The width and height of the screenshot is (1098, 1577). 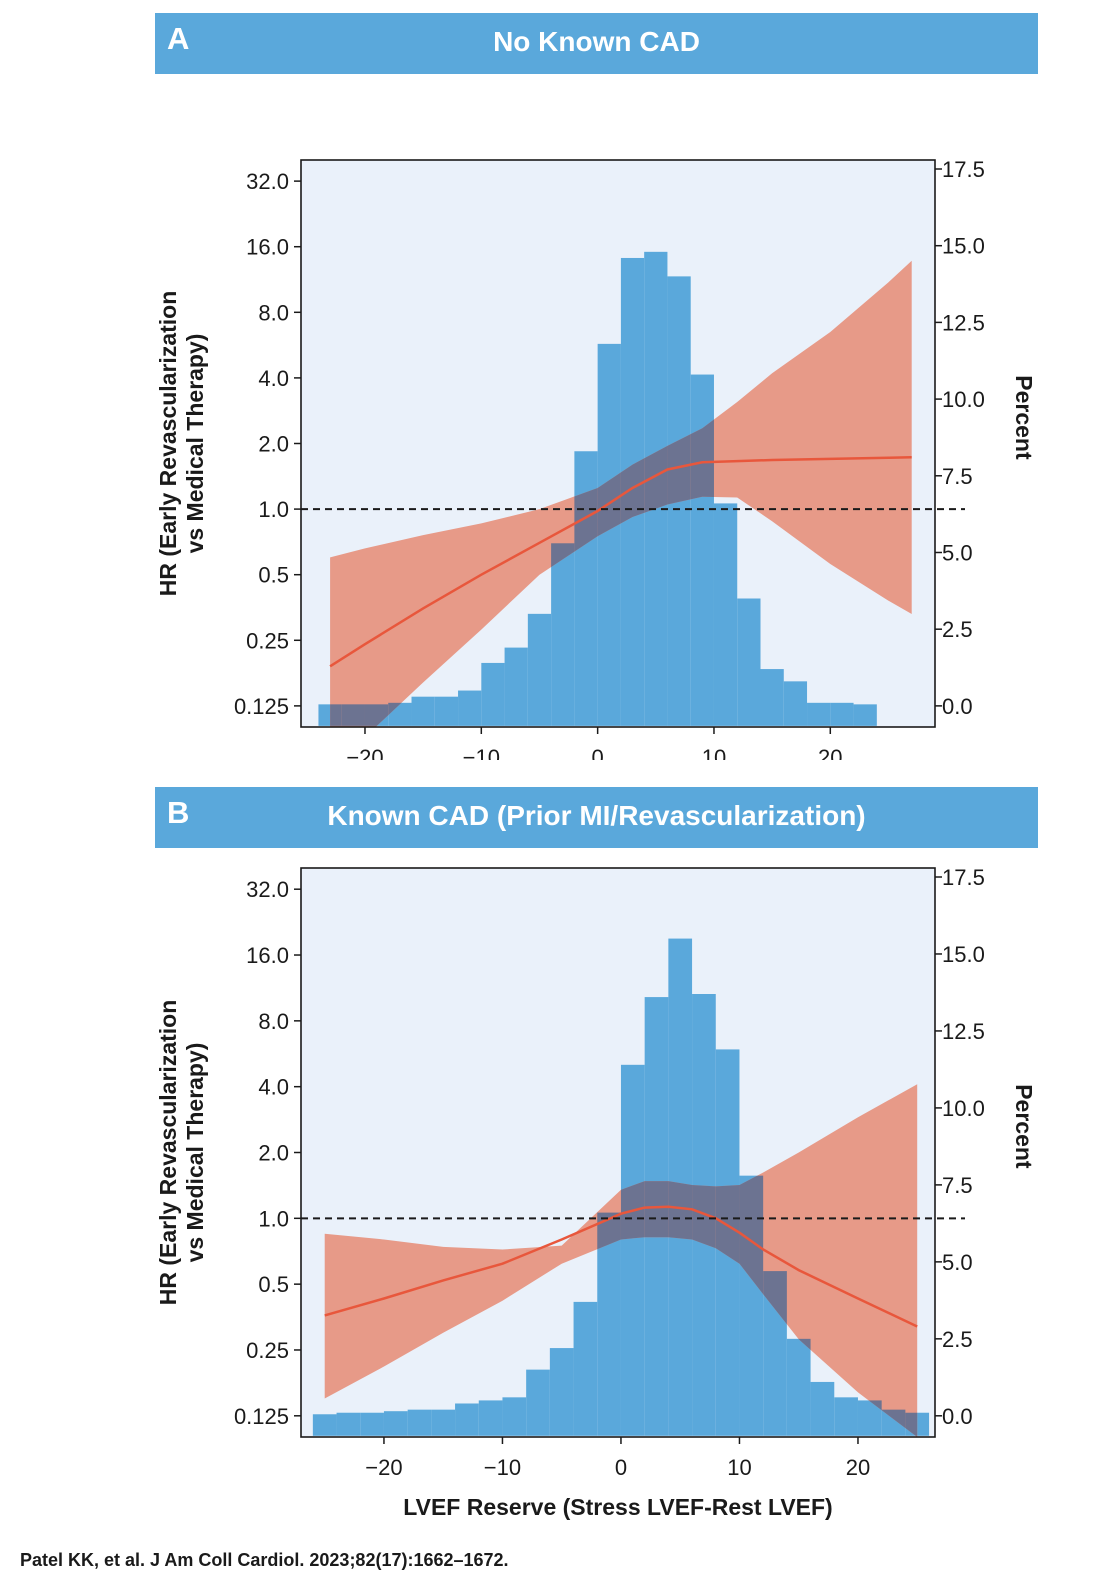 What do you see at coordinates (273, 1153) in the screenshot?
I see `panel-b-left-tick-label: 2.0` at bounding box center [273, 1153].